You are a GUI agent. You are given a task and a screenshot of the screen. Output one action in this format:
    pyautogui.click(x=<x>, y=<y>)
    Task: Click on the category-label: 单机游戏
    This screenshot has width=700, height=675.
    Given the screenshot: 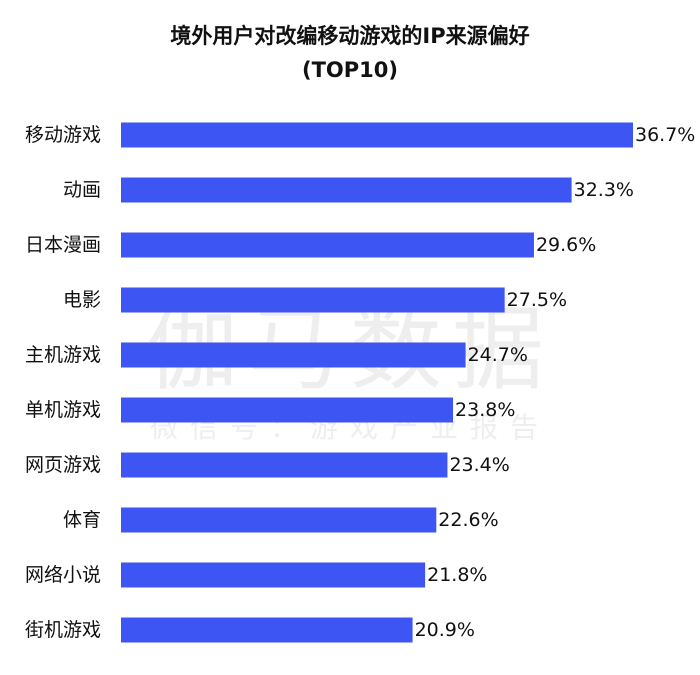 What is the action you would take?
    pyautogui.click(x=63, y=410)
    